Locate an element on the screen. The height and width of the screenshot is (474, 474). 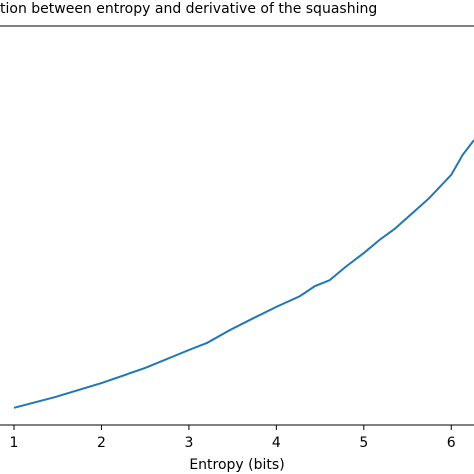
x-tick-label: 4 is located at coordinates (276, 443).